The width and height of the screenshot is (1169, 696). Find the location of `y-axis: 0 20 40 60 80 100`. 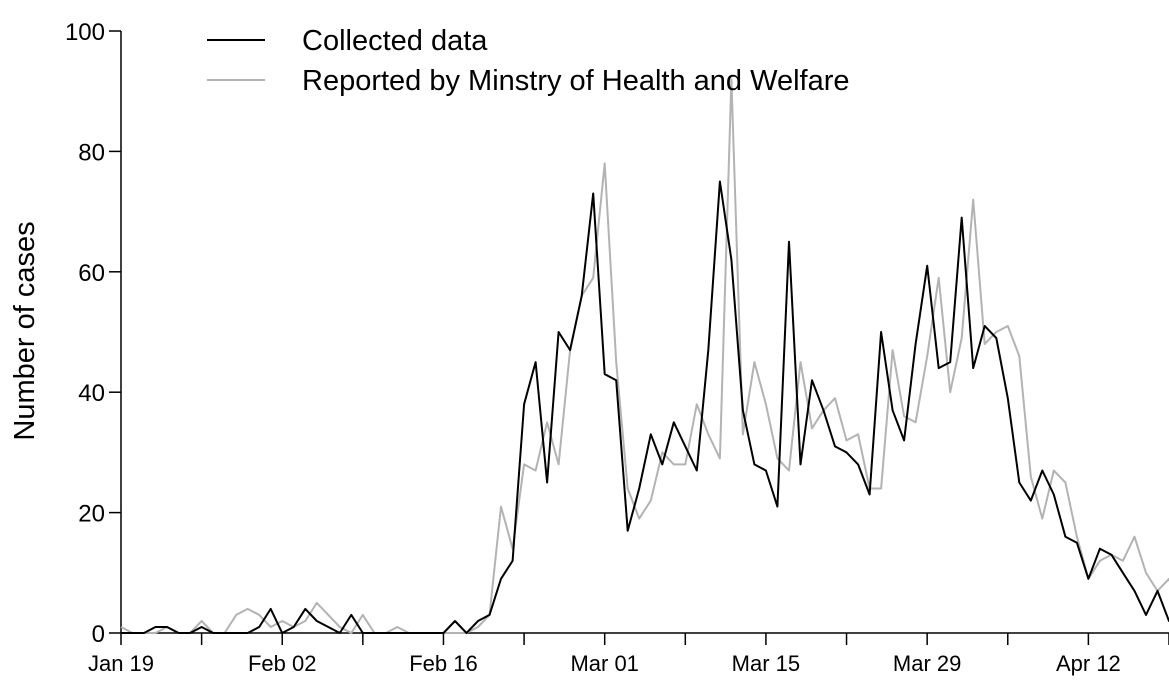

y-axis: 0 20 40 60 80 100 is located at coordinates (93, 333).